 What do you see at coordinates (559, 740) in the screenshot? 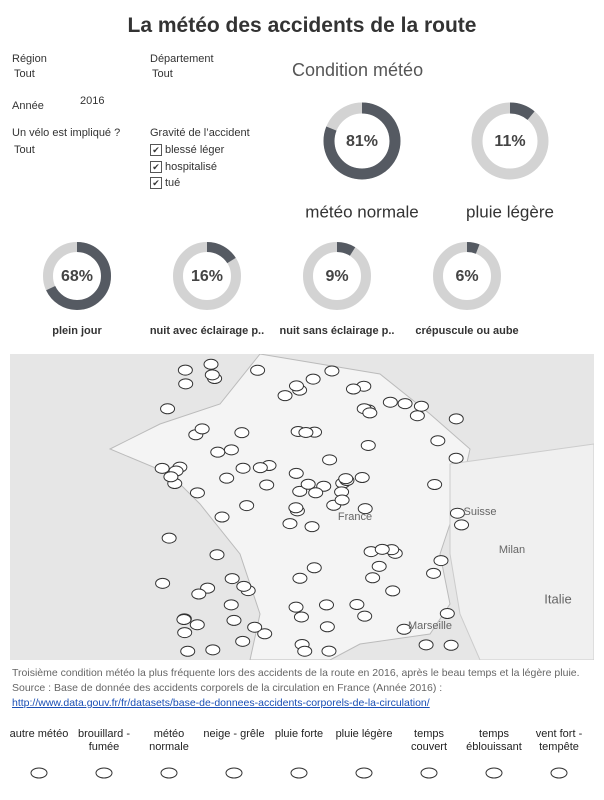
I see `legend-label: vent fort - tempête` at bounding box center [559, 740].